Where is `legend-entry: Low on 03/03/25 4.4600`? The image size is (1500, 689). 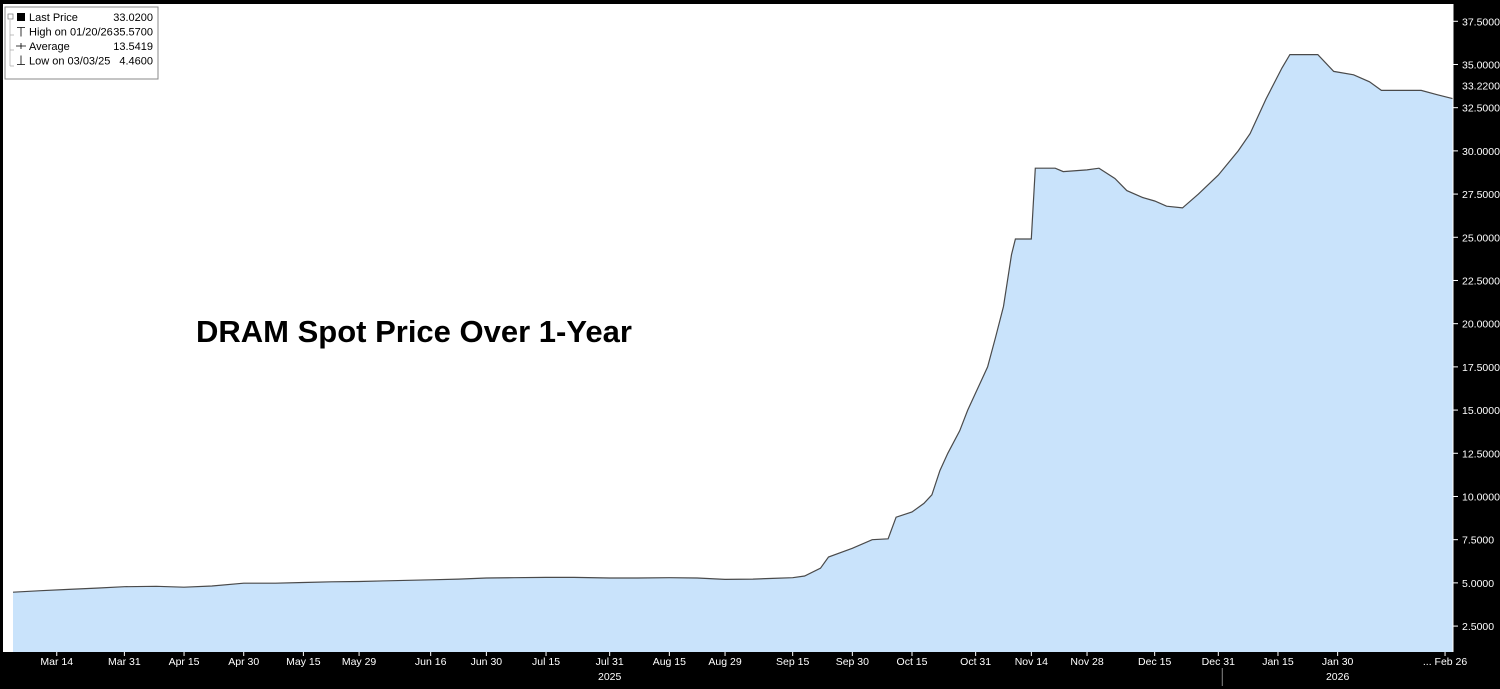 legend-entry: Low on 03/03/25 4.4600 is located at coordinates (85, 61).